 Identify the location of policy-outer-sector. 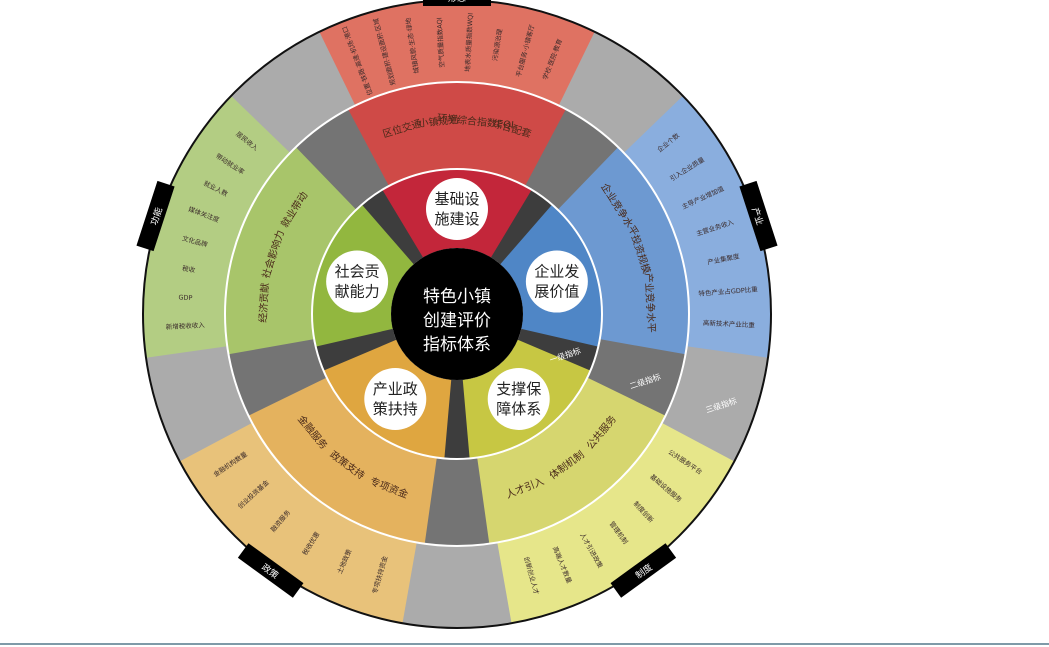
(298, 523).